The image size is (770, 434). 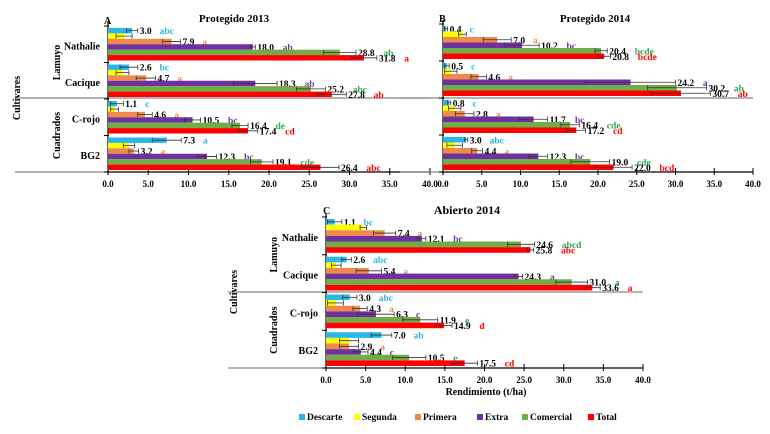 What do you see at coordinates (118, 145) in the screenshot?
I see `bar-segunda` at bounding box center [118, 145].